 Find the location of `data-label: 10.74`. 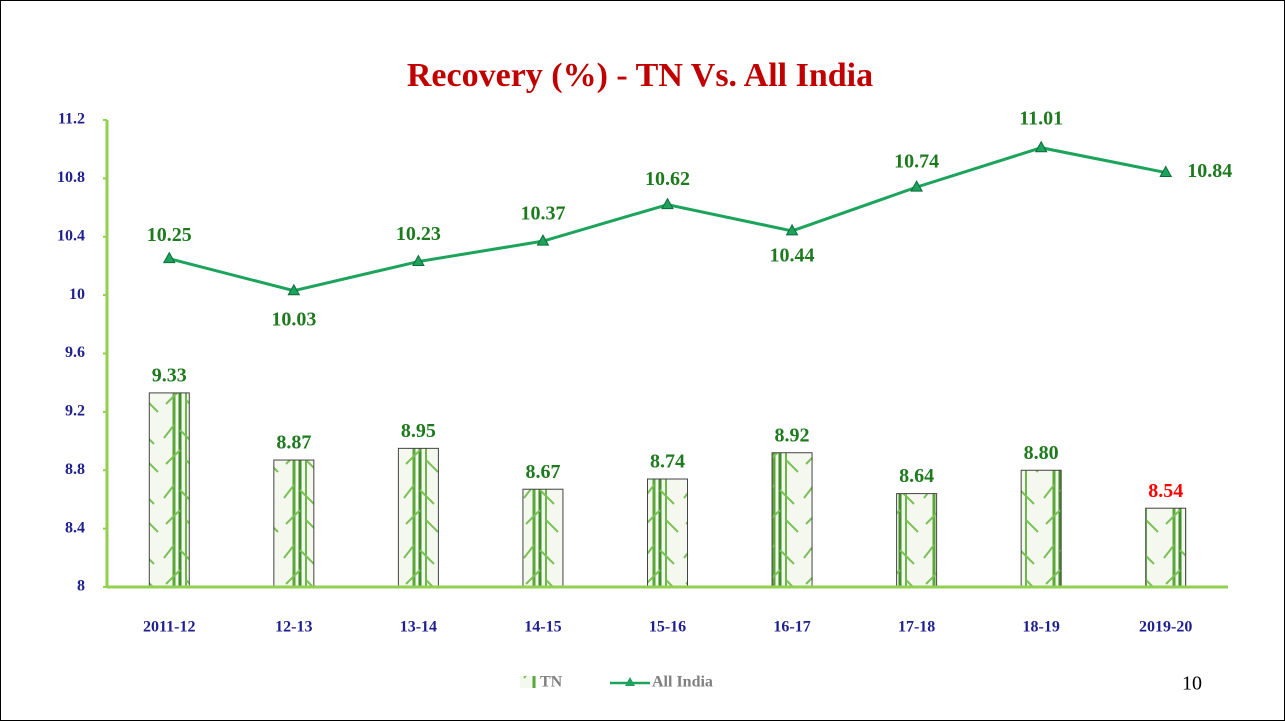

data-label: 10.74 is located at coordinates (916, 162).